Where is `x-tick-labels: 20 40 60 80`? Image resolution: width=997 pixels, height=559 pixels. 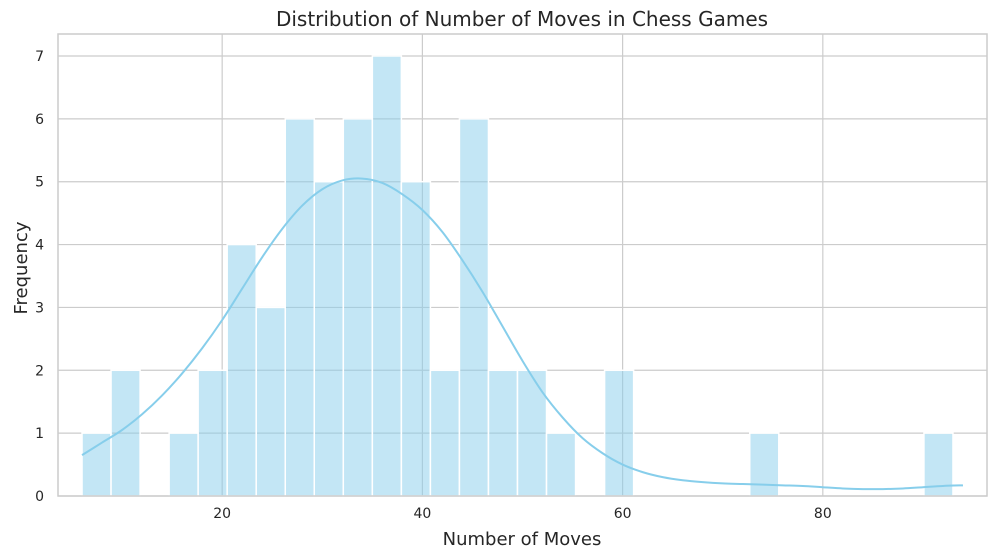 x-tick-labels: 20 40 60 80 is located at coordinates (522, 514).